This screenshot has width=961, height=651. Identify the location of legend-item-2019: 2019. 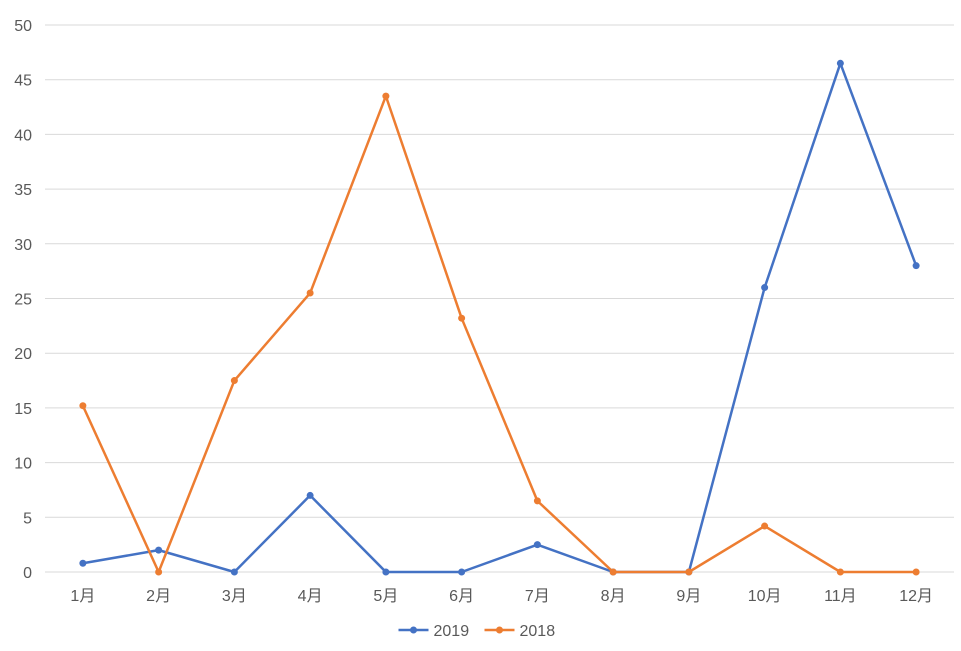
(434, 631).